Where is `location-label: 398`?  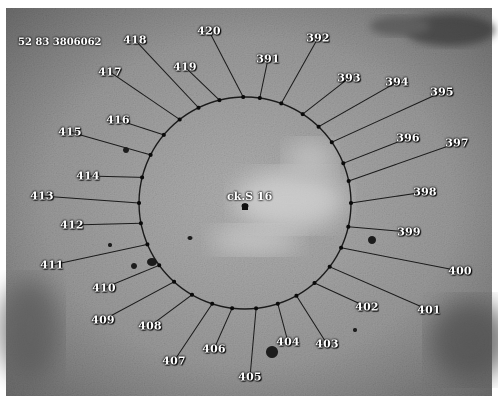 location-label: 398 is located at coordinates (425, 192).